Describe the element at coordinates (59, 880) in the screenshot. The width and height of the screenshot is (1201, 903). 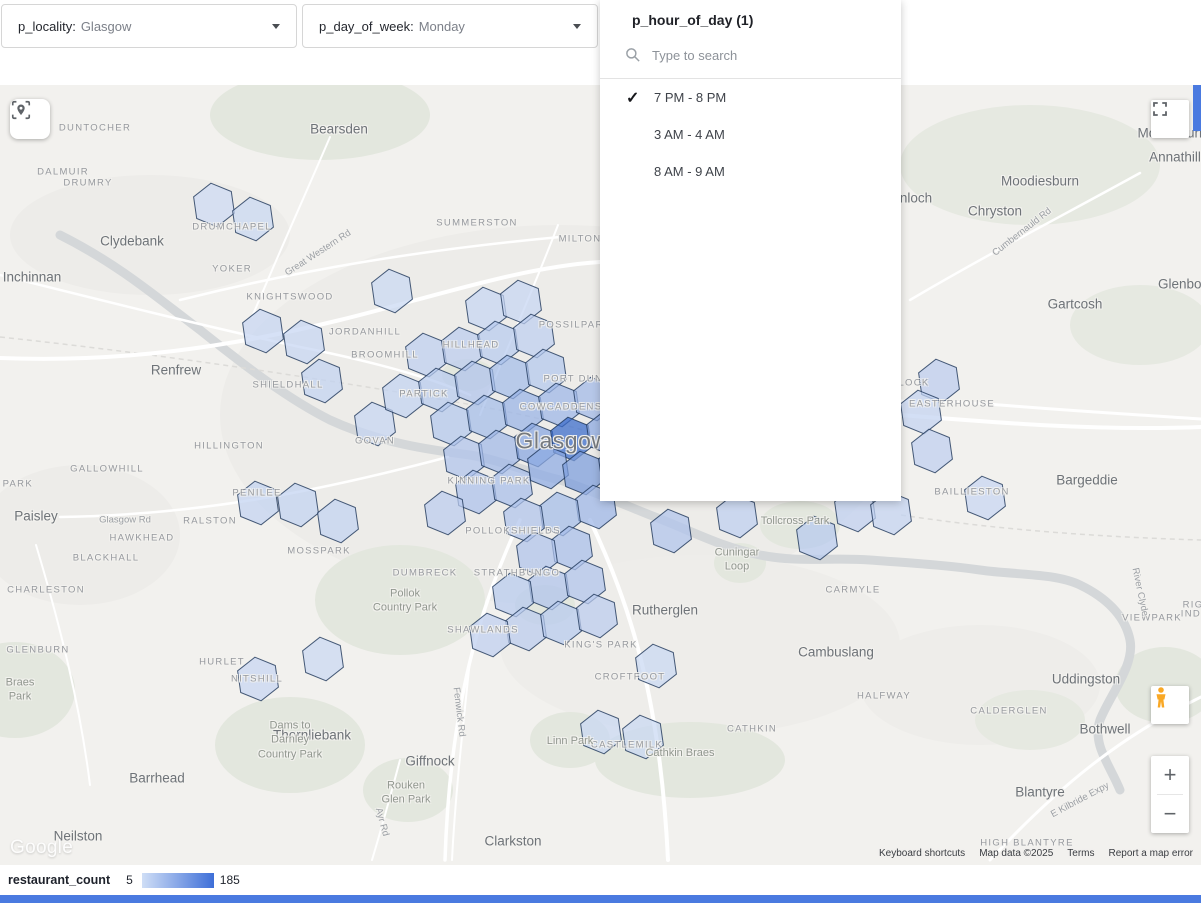
I see `legend-title: restaurant_count` at that location.